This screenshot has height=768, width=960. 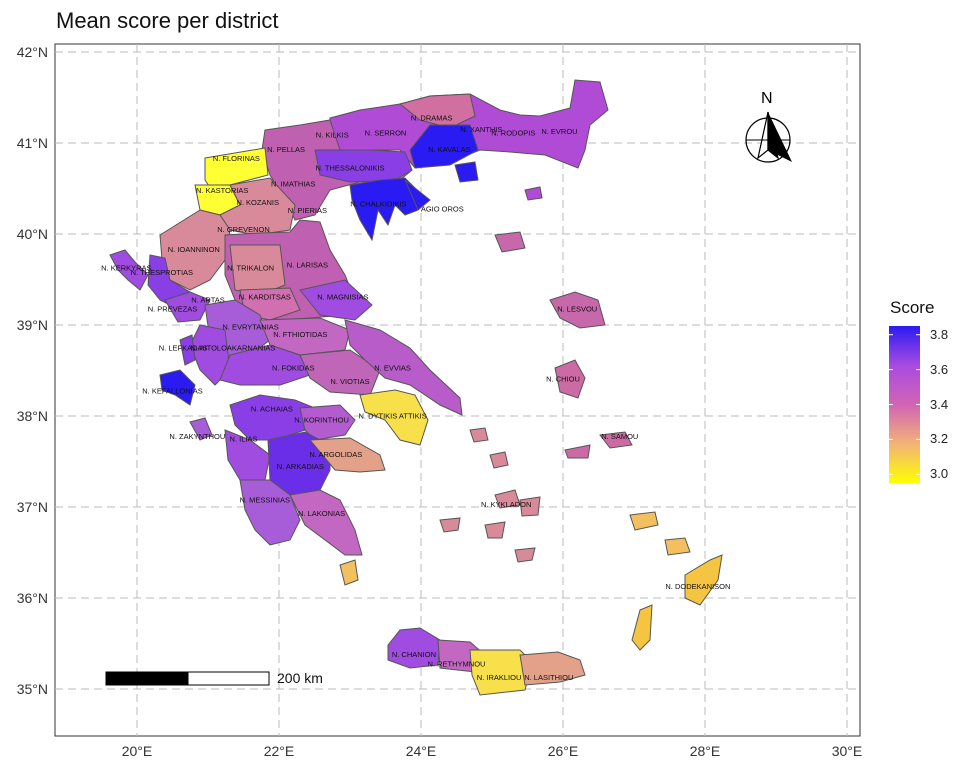 What do you see at coordinates (703, 580) in the screenshot?
I see `island-rhodes` at bounding box center [703, 580].